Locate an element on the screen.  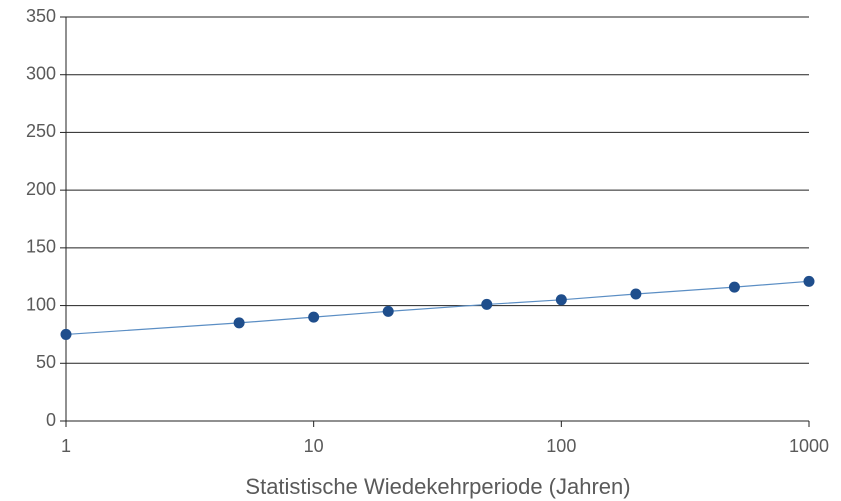
y-tick-label: 350 is located at coordinates (41, 16).